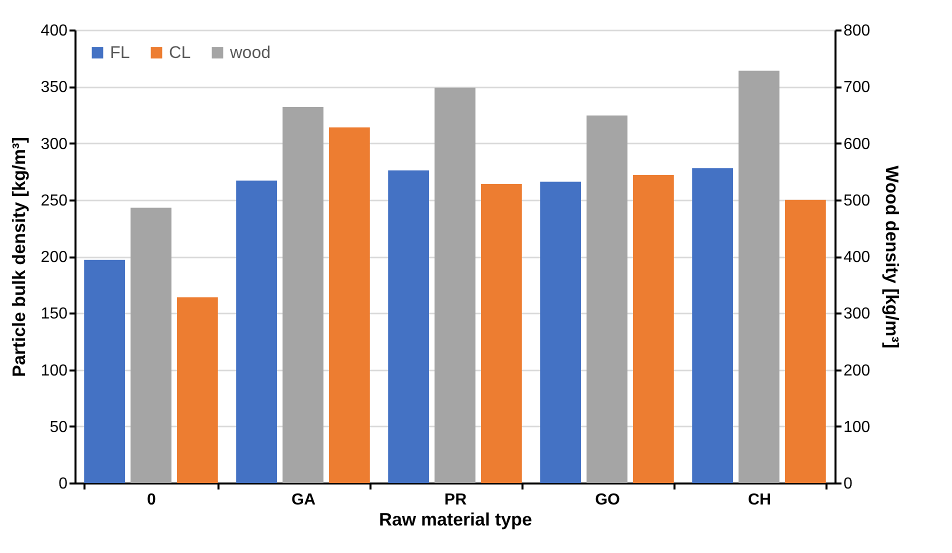  Describe the element at coordinates (857, 371) in the screenshot. I see `y2-tick-label: 200` at that location.